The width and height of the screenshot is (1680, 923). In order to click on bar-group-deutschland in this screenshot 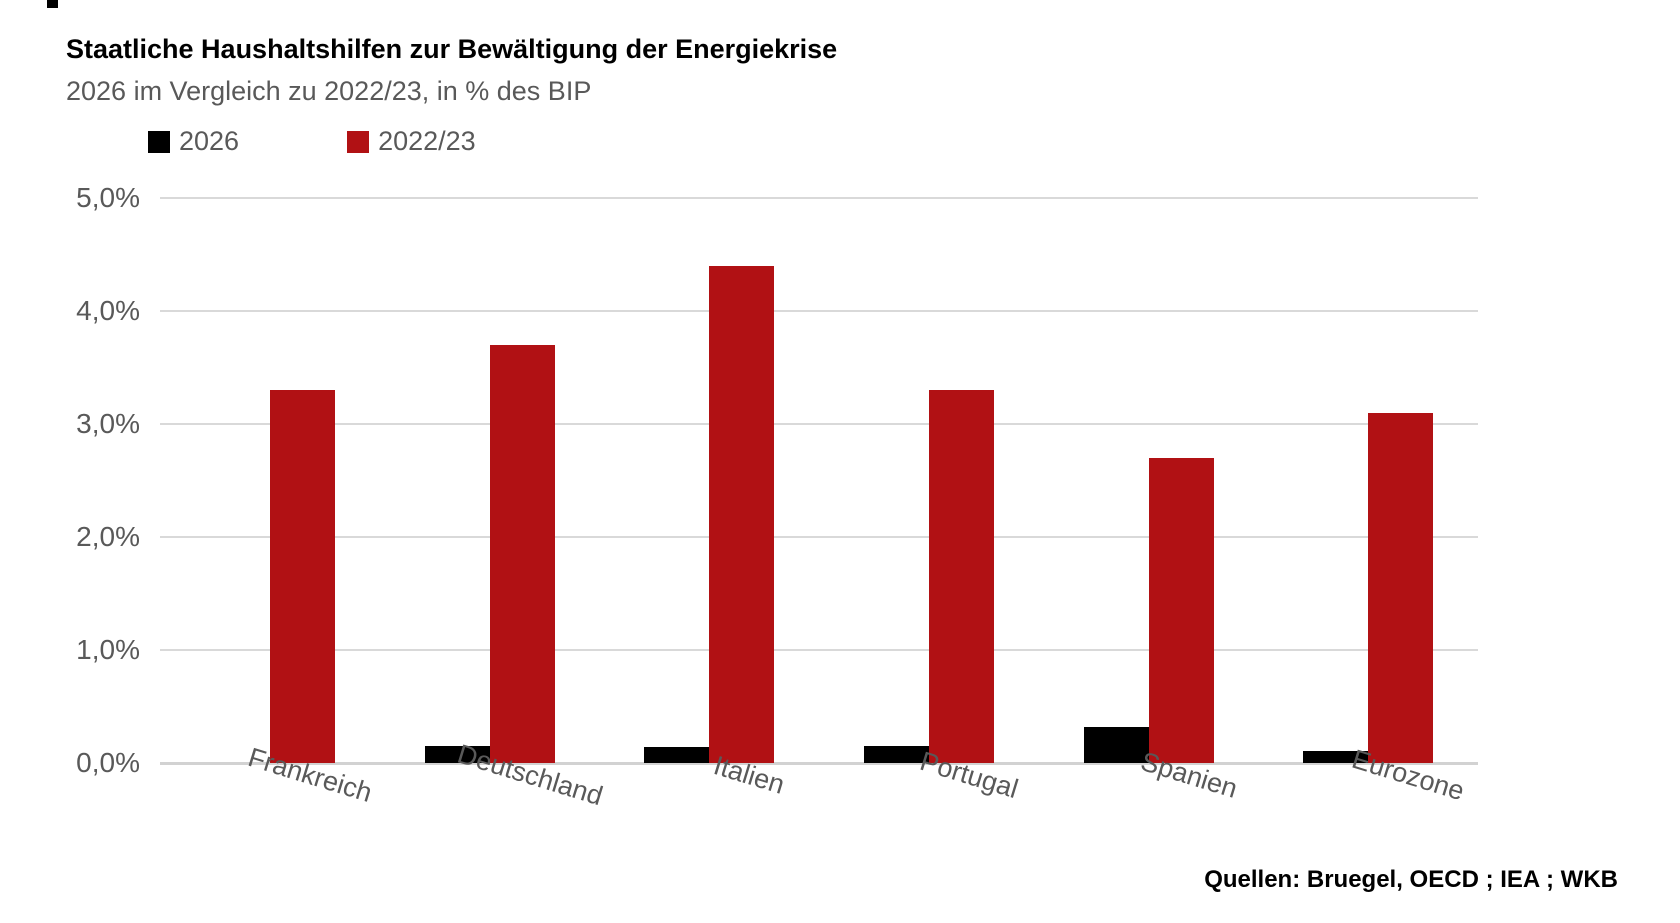, I will do `click(490, 480)`.